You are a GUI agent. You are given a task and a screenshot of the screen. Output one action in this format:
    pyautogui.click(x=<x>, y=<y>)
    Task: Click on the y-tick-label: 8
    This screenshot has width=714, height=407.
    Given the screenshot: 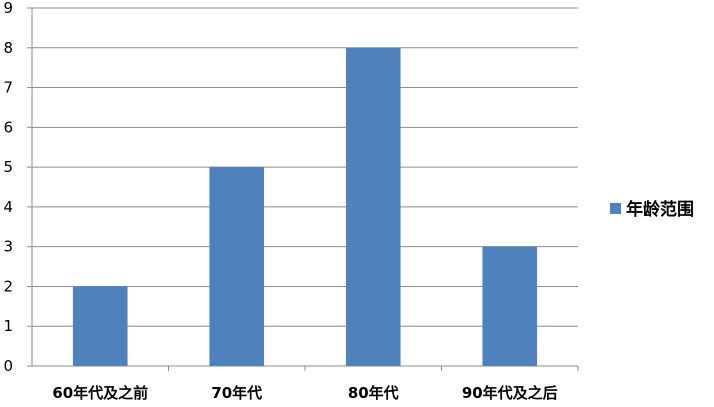 What is the action you would take?
    pyautogui.click(x=8, y=48)
    